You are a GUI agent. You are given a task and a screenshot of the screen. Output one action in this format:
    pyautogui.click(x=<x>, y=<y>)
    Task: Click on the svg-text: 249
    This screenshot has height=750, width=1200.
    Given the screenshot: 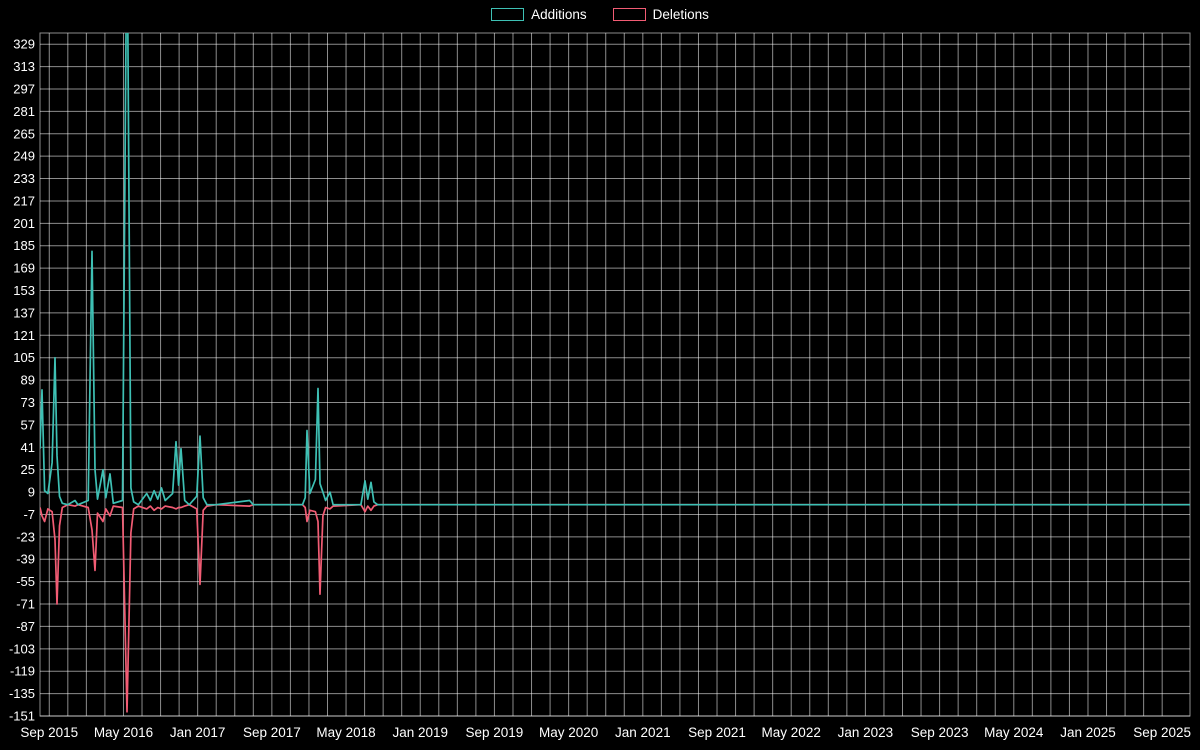 What is the action you would take?
    pyautogui.click(x=24, y=156)
    